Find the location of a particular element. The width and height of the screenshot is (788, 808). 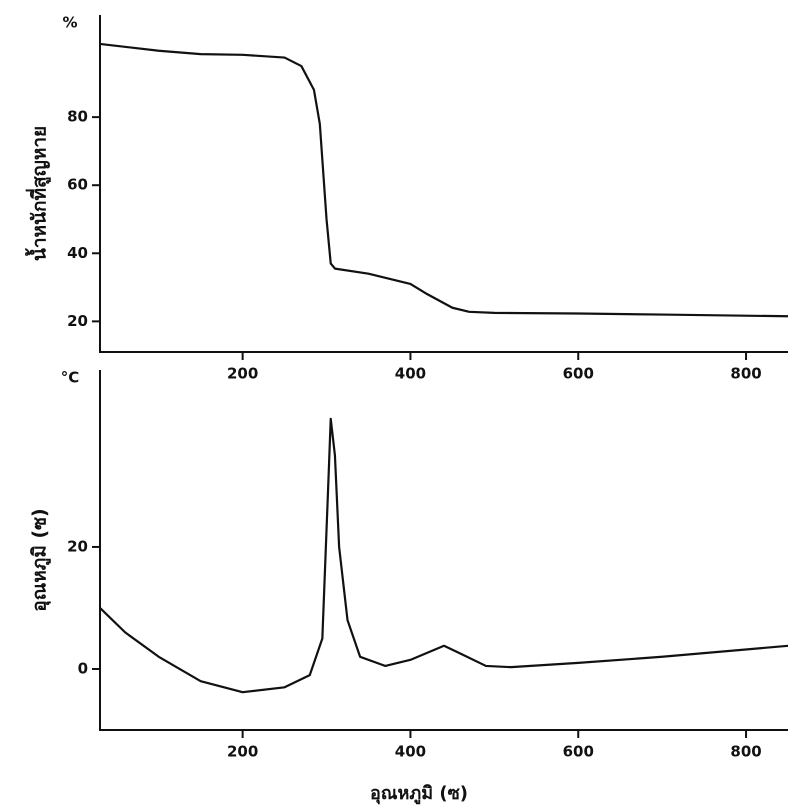

y-tick-label: 60 is located at coordinates (77, 185).